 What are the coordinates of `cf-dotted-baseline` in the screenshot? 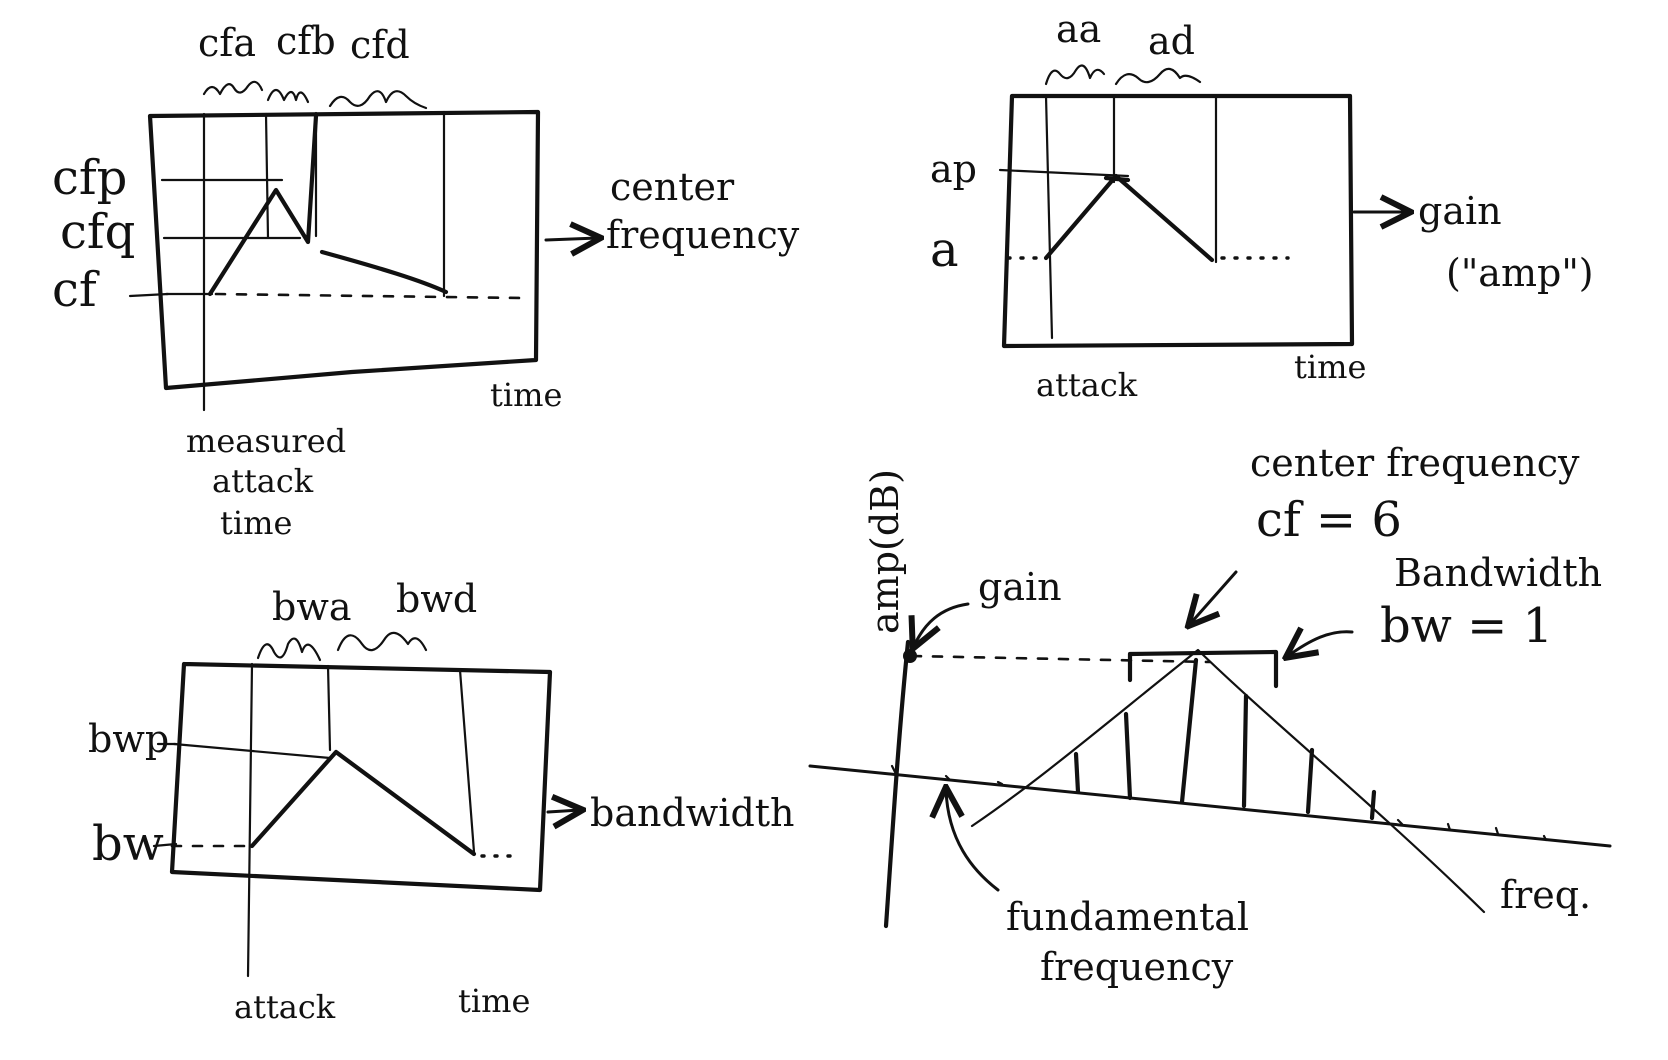 It's located at (369, 296).